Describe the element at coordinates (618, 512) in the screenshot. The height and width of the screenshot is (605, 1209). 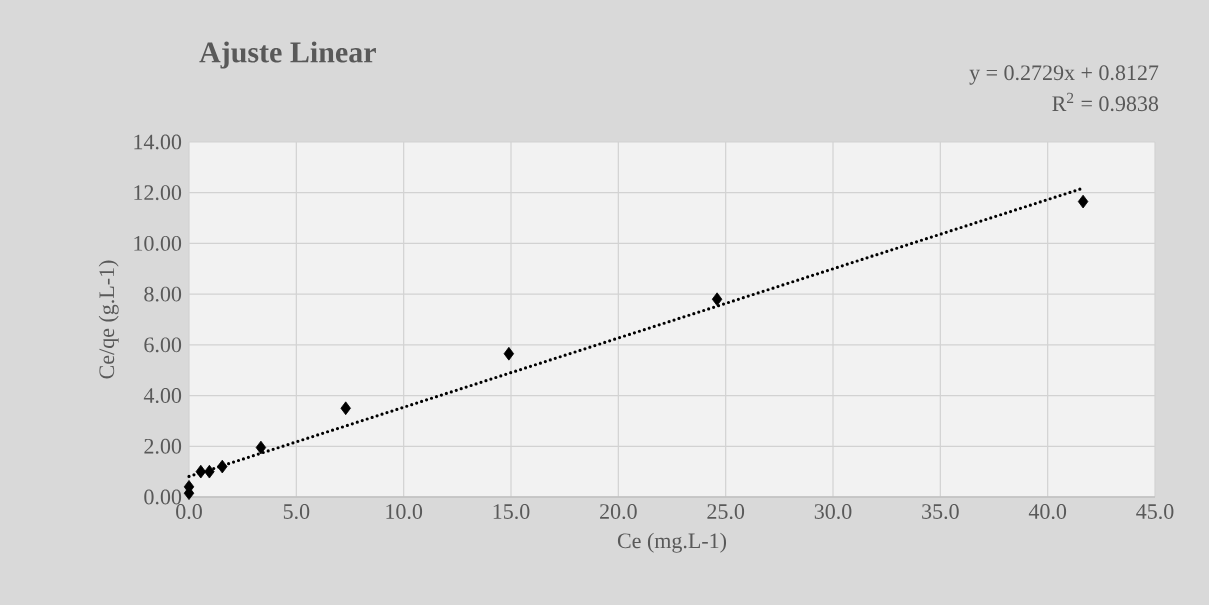
I see `x-tick-label: 20.0` at that location.